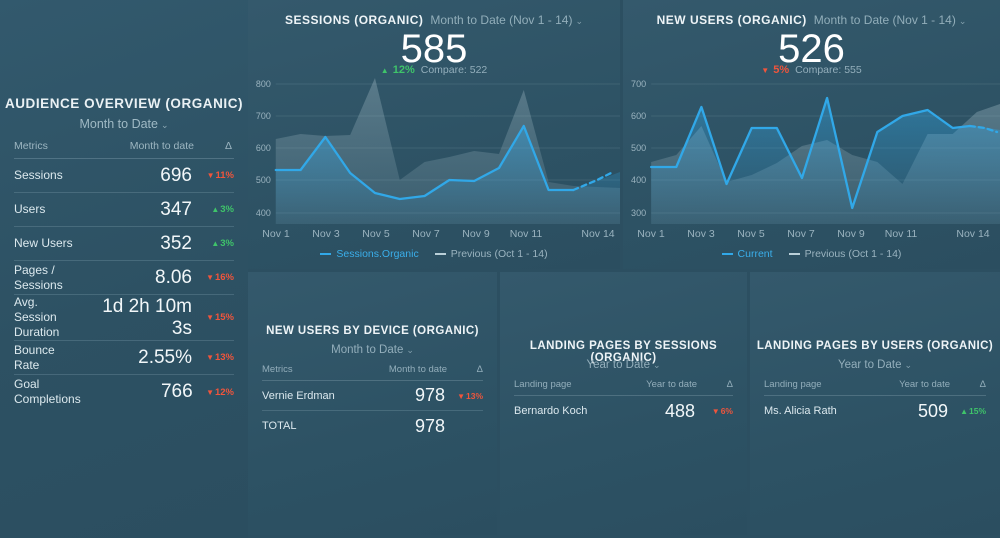 This screenshot has width=1000, height=538. I want to click on device-period-selector: Month to Date ⌄, so click(372, 350).